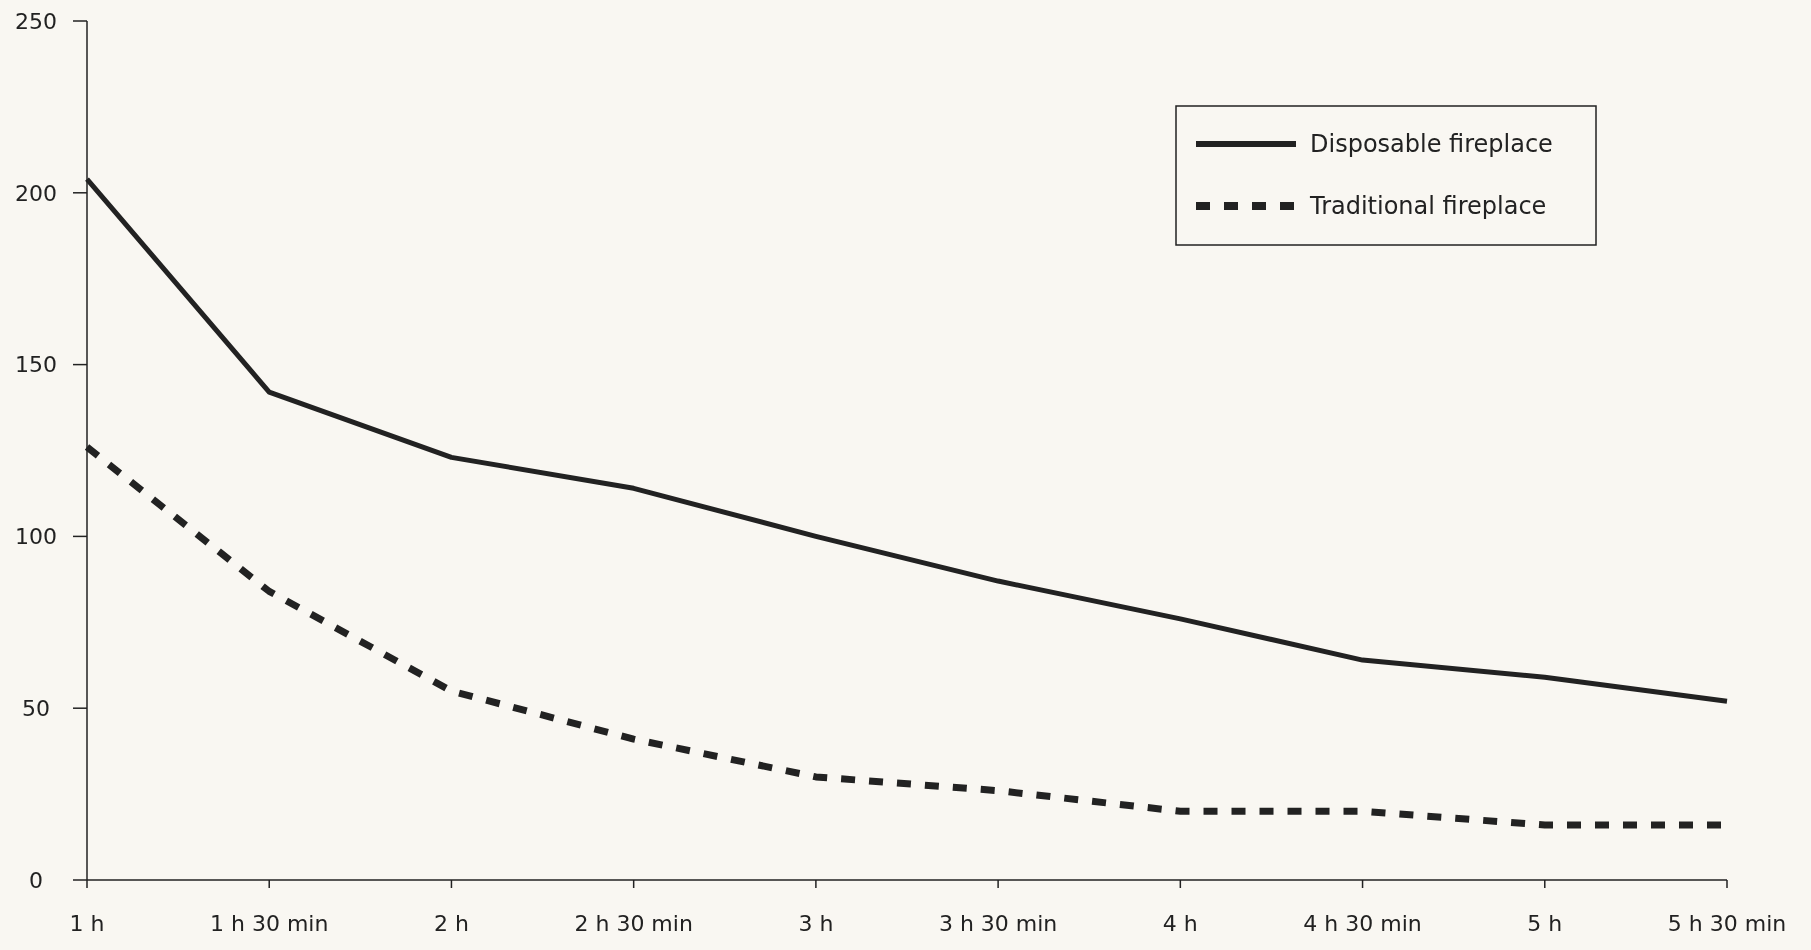 The image size is (1811, 950). Describe the element at coordinates (36, 193) in the screenshot. I see `y-tick-label: 200` at that location.